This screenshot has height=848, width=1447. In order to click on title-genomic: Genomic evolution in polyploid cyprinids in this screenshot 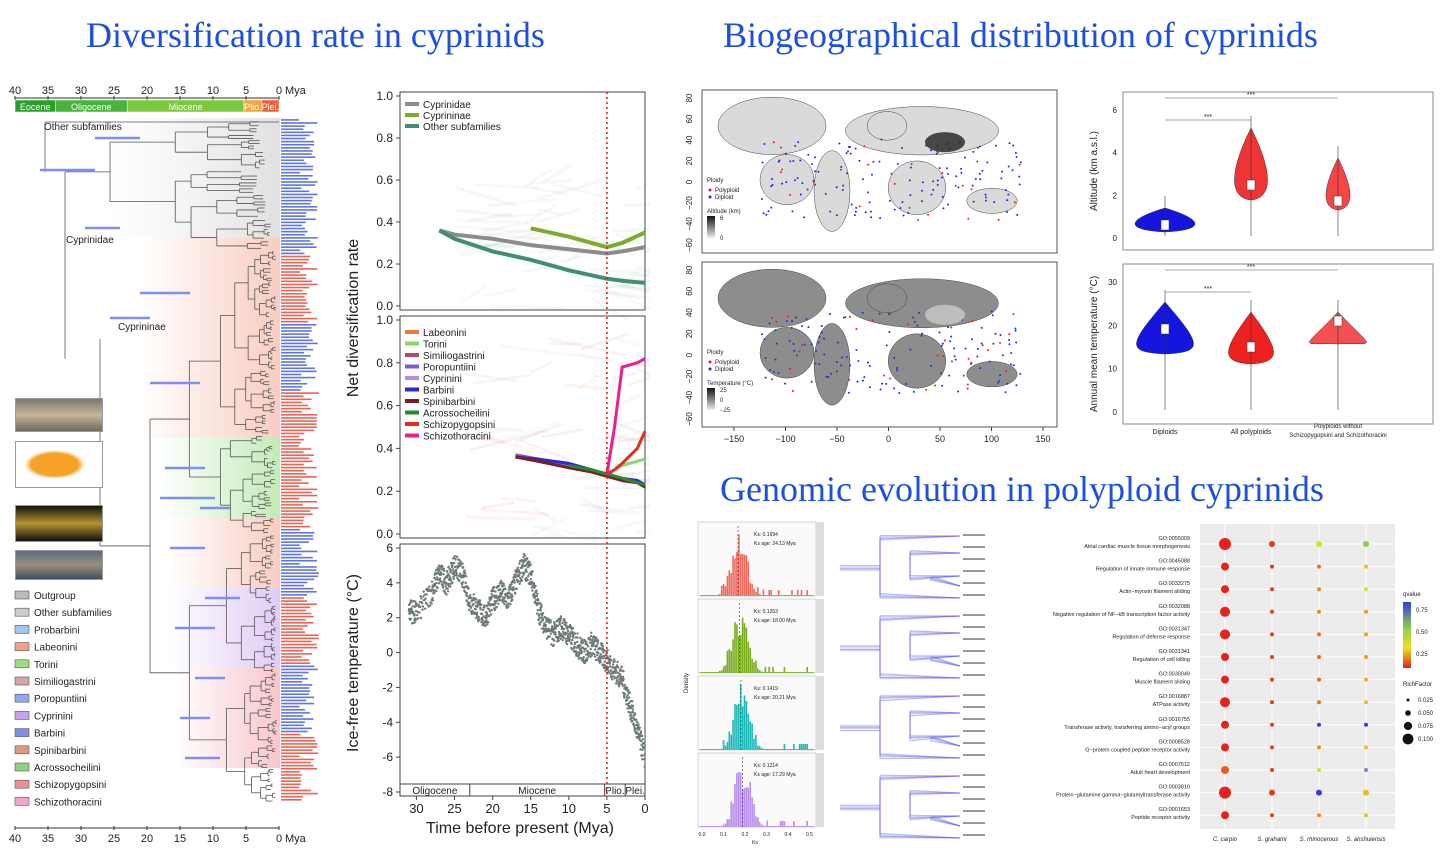, I will do `click(1022, 489)`.